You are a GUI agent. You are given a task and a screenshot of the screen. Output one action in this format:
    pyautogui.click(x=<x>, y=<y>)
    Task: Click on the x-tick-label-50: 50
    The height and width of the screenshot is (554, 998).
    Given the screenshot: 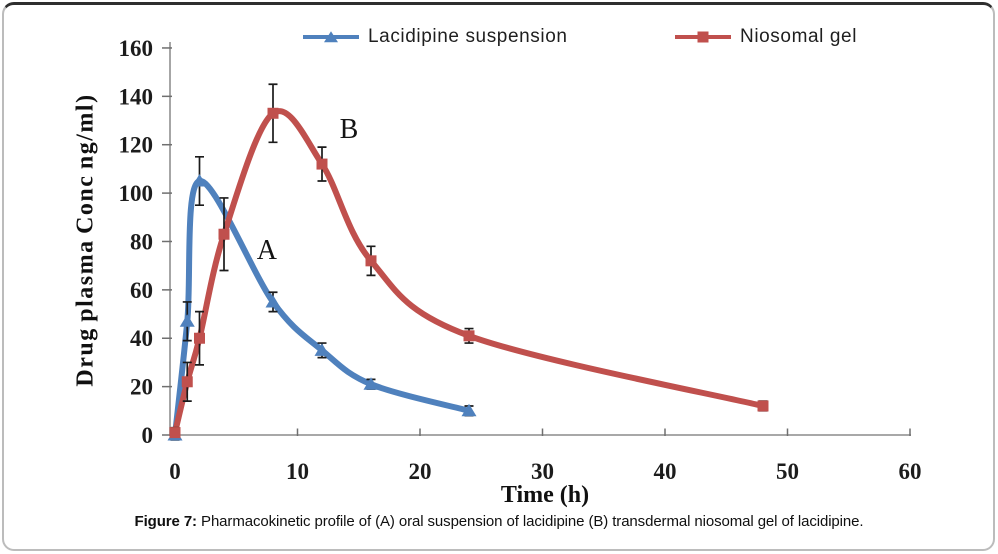 What is the action you would take?
    pyautogui.click(x=787, y=471)
    